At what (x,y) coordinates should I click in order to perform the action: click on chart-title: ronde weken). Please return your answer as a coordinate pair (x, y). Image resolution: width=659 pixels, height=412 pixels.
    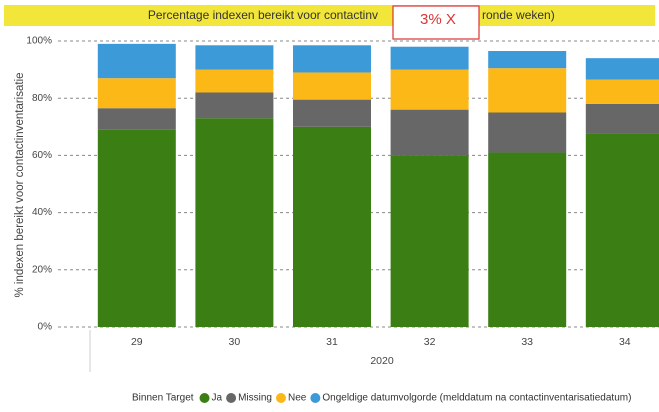
    Looking at the image, I should click on (518, 15).